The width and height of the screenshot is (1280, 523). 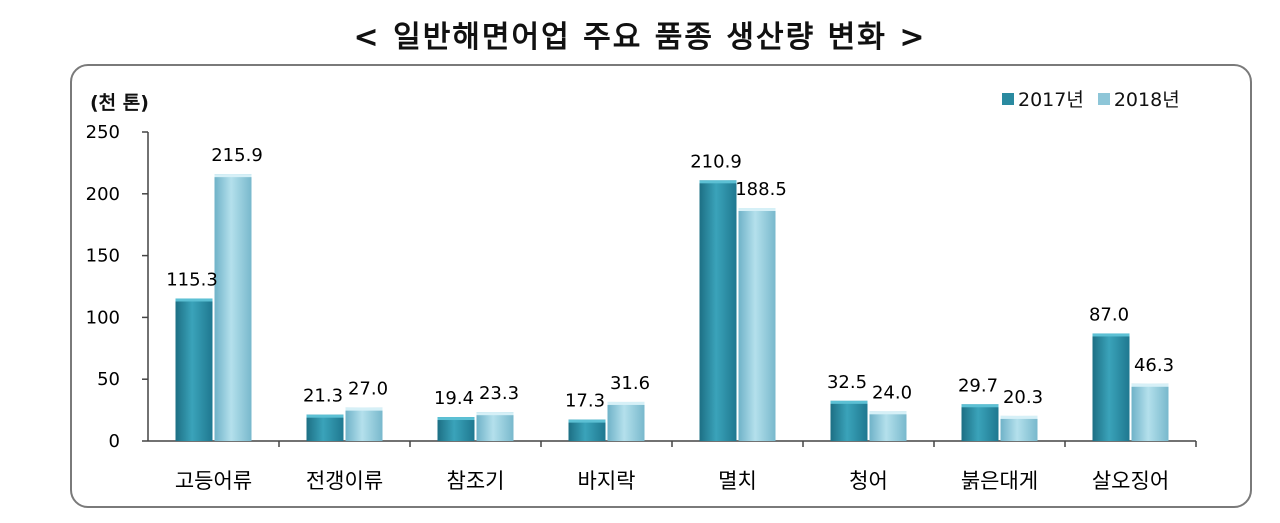 What do you see at coordinates (847, 382) in the screenshot?
I see `data-label-2017: 32.5` at bounding box center [847, 382].